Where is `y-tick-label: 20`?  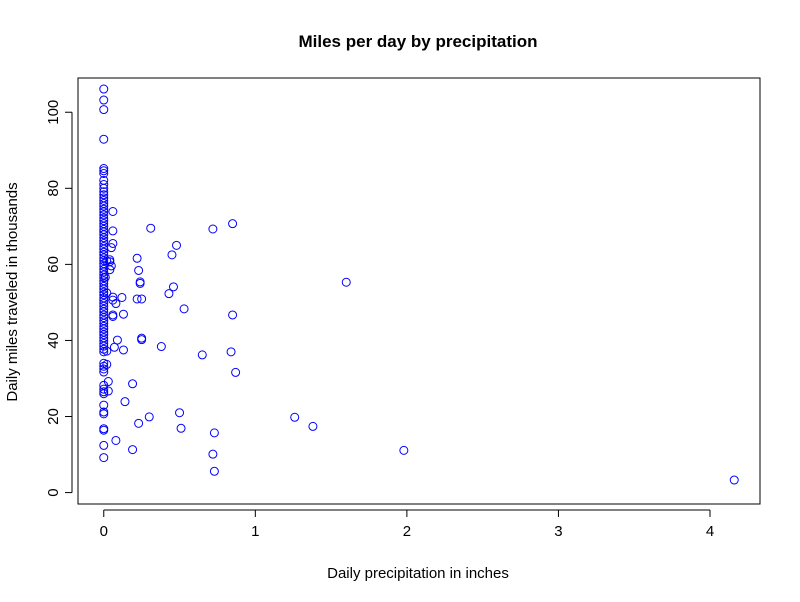 y-tick-label: 20 is located at coordinates (53, 416).